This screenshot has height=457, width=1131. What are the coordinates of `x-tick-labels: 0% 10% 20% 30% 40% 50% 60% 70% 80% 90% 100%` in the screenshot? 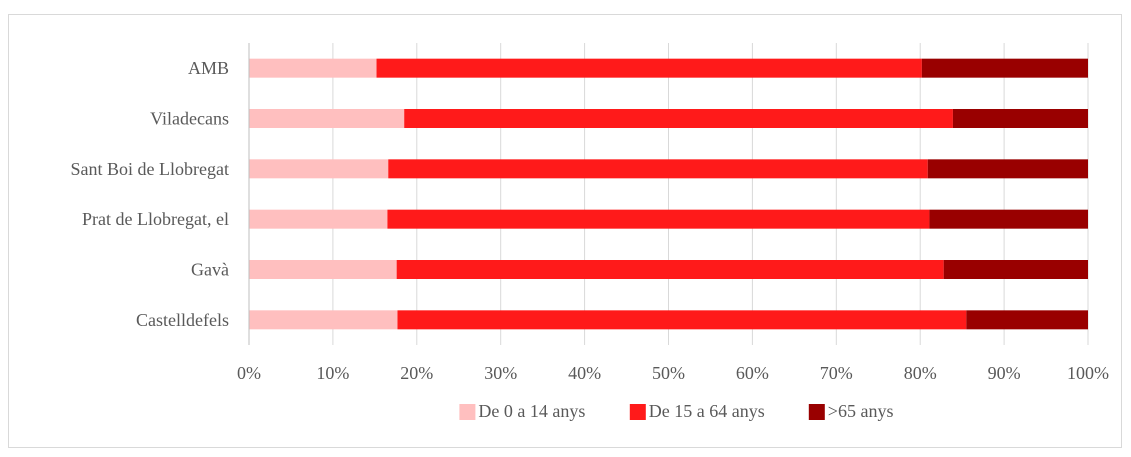 It's located at (673, 373).